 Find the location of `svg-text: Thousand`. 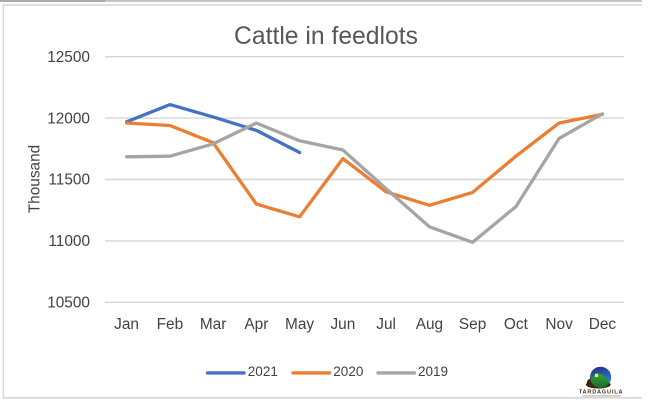

svg-text: Thousand is located at coordinates (35, 179).